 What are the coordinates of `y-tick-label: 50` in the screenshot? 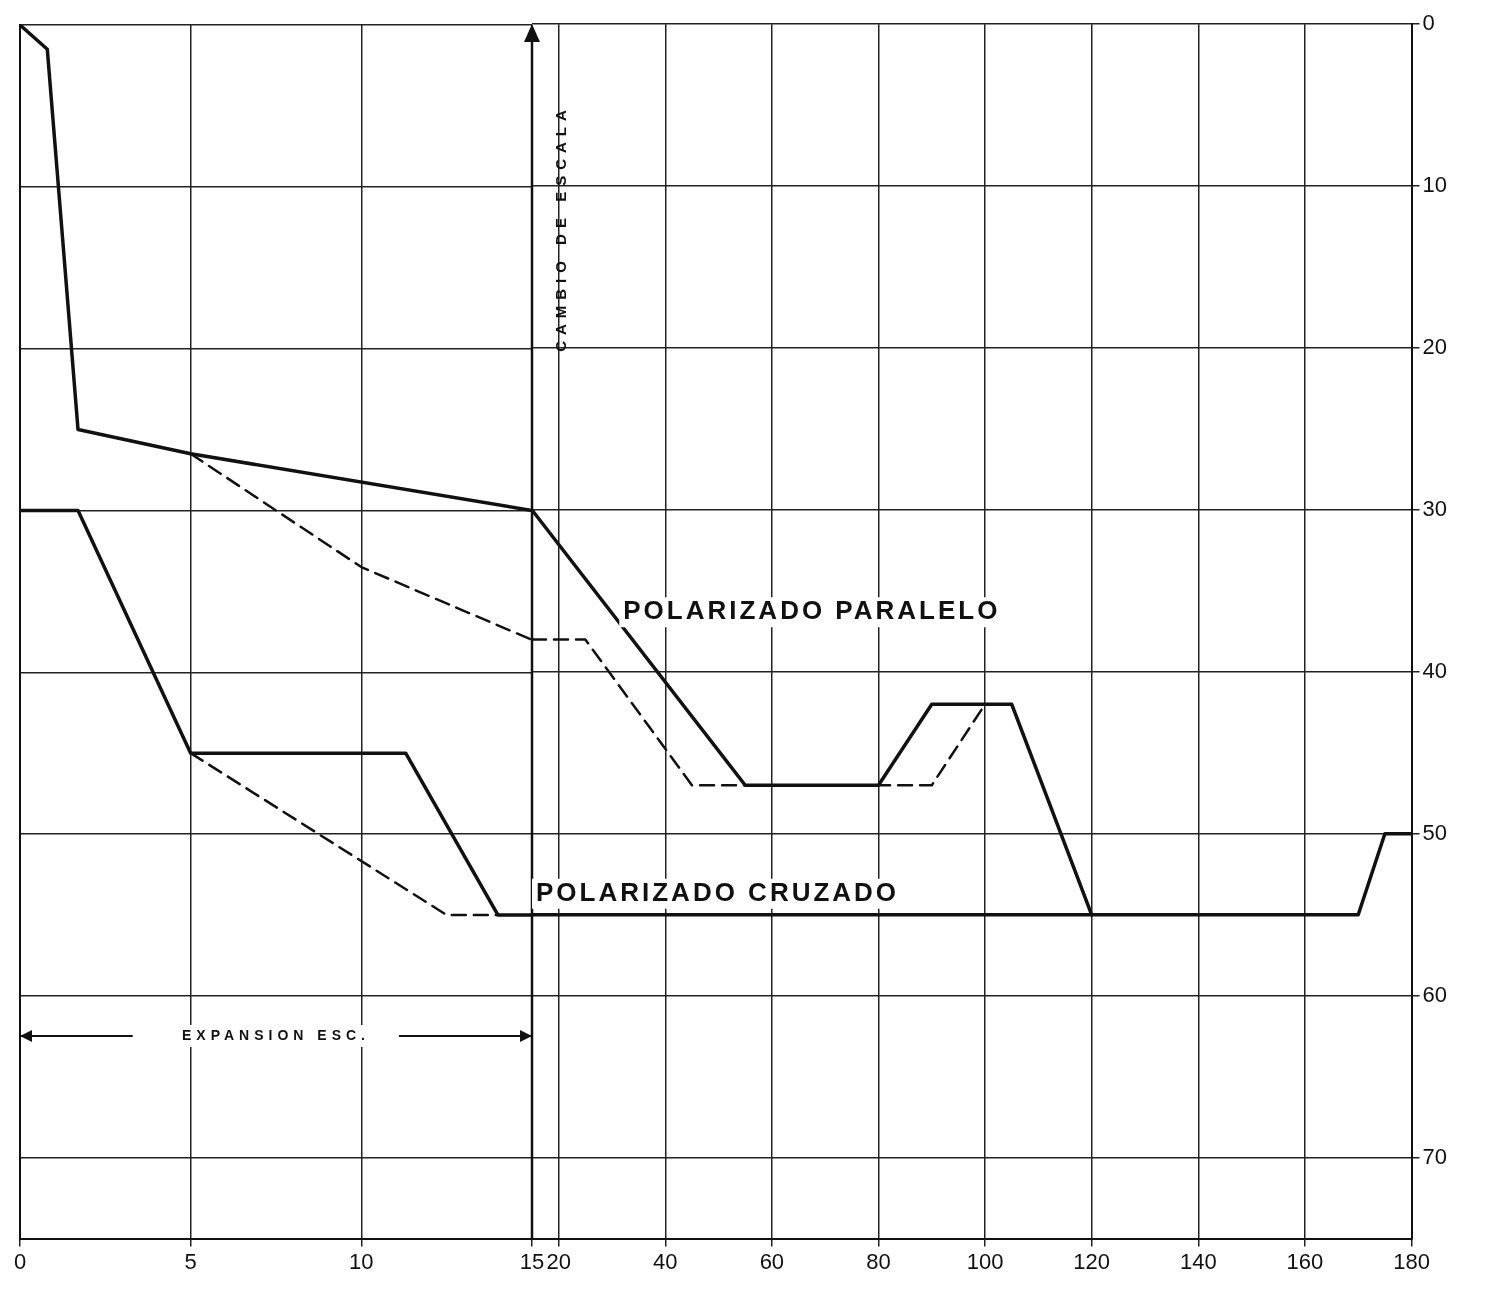 It's located at (1435, 832).